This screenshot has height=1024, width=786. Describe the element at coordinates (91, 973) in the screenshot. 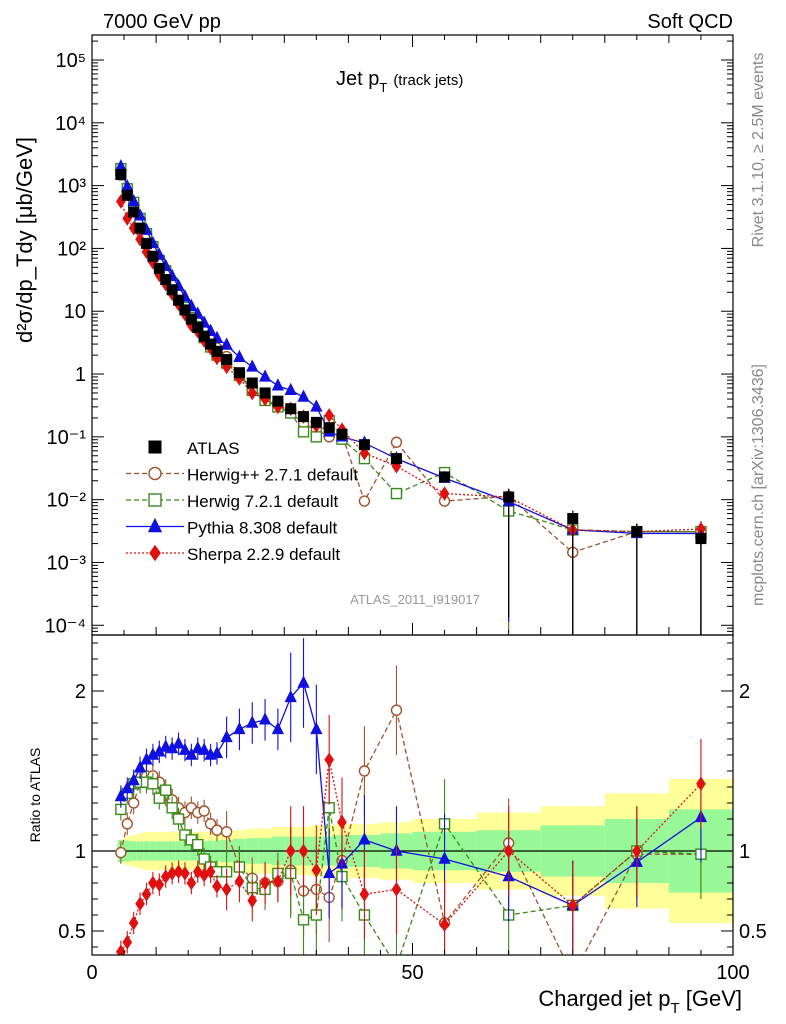

I see `x-tick-label: 0` at that location.